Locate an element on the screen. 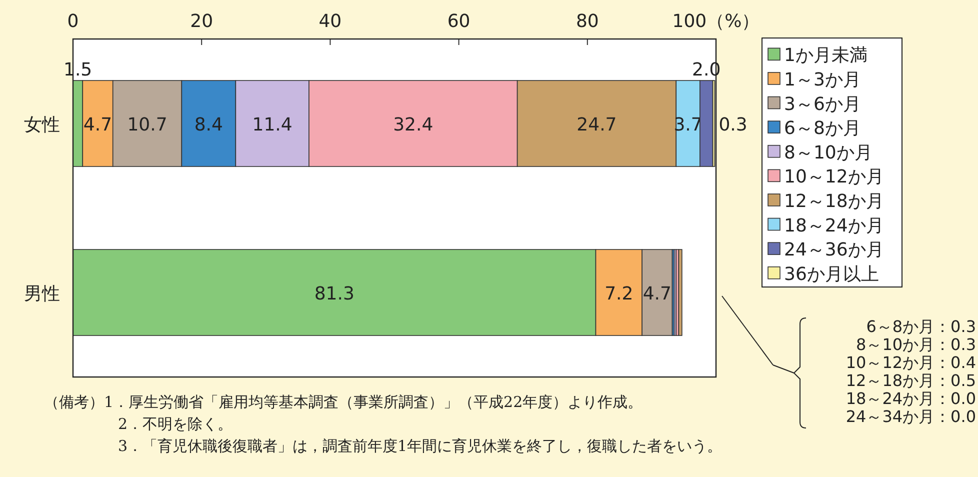  legend-label: 3～6か月 is located at coordinates (822, 104).